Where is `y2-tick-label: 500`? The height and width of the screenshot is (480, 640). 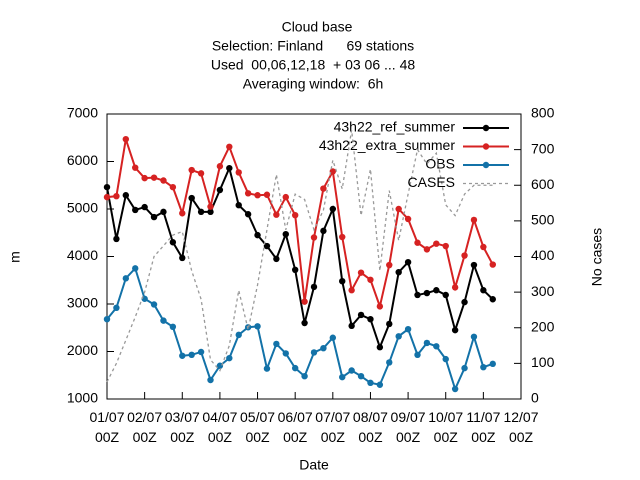 y2-tick-label: 500 is located at coordinates (543, 220).